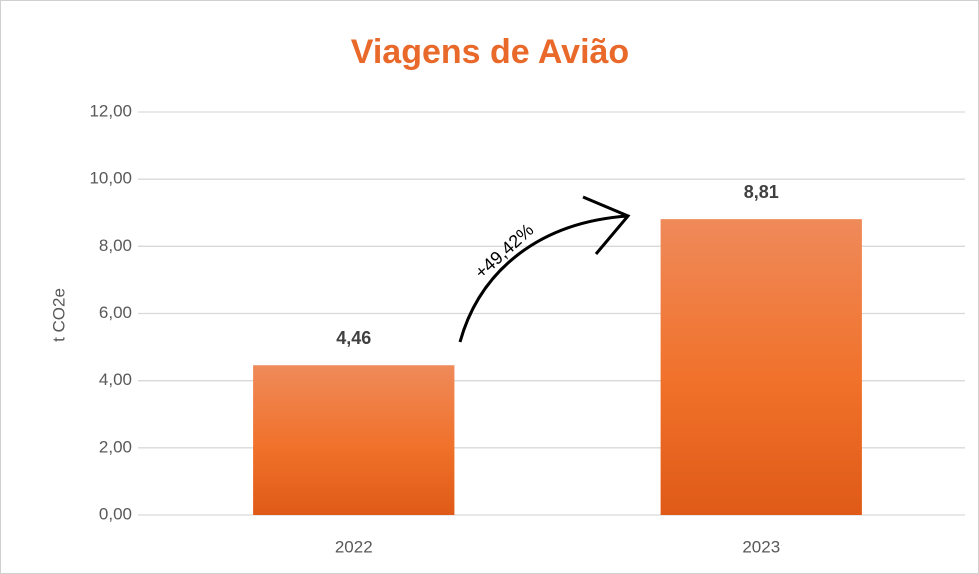 This screenshot has width=979, height=574. Describe the element at coordinates (115, 379) in the screenshot. I see `y-tick-label: 4,00` at that location.